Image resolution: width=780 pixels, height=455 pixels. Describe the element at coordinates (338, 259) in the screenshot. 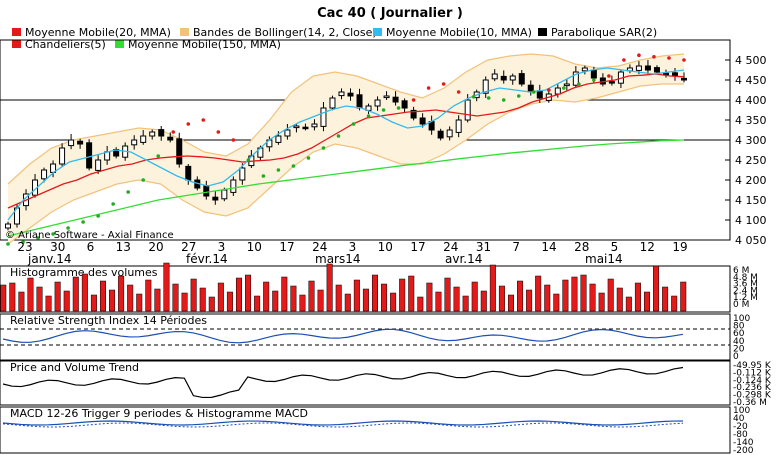

I see `month-tick-label: mars14` at that location.